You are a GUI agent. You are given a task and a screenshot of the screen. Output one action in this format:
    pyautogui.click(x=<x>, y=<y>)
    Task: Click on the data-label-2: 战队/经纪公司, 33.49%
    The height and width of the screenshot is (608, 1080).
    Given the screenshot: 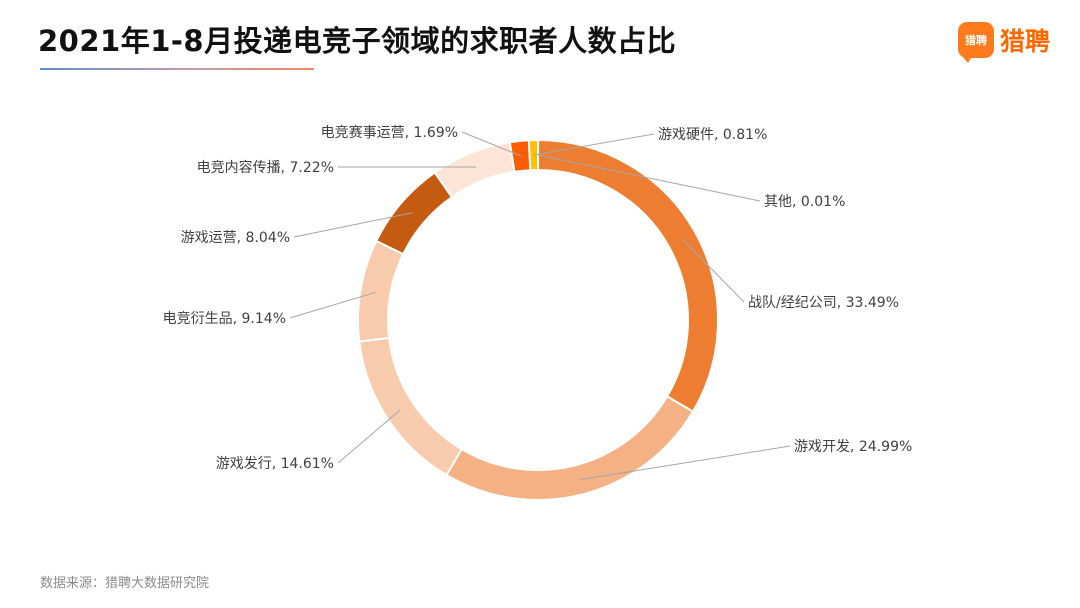 What is the action you would take?
    pyautogui.click(x=823, y=303)
    